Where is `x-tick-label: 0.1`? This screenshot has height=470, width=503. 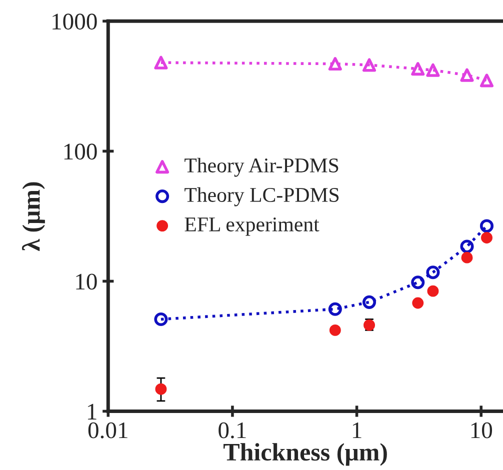 x-tick-label: 0.1 is located at coordinates (232, 430).